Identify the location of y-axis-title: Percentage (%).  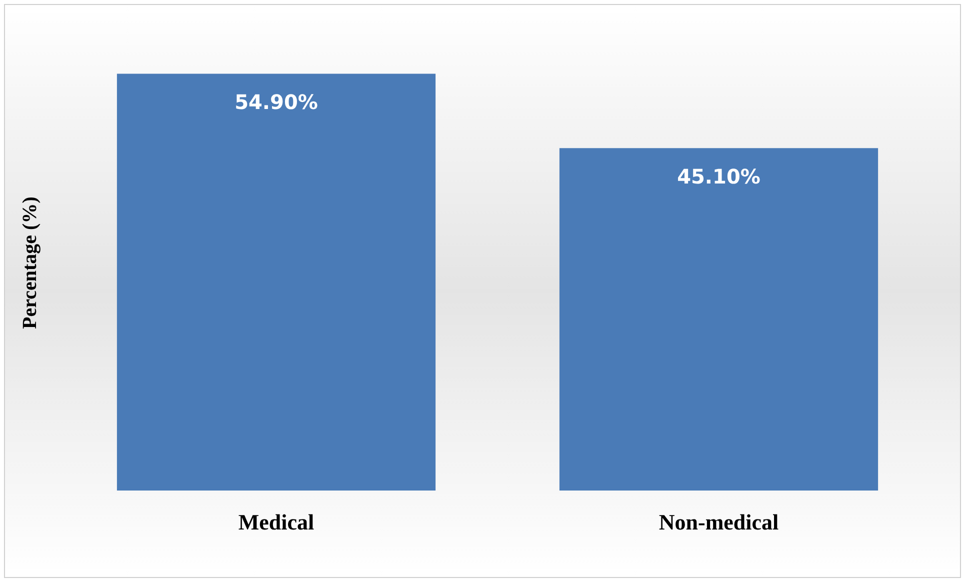
(30, 262).